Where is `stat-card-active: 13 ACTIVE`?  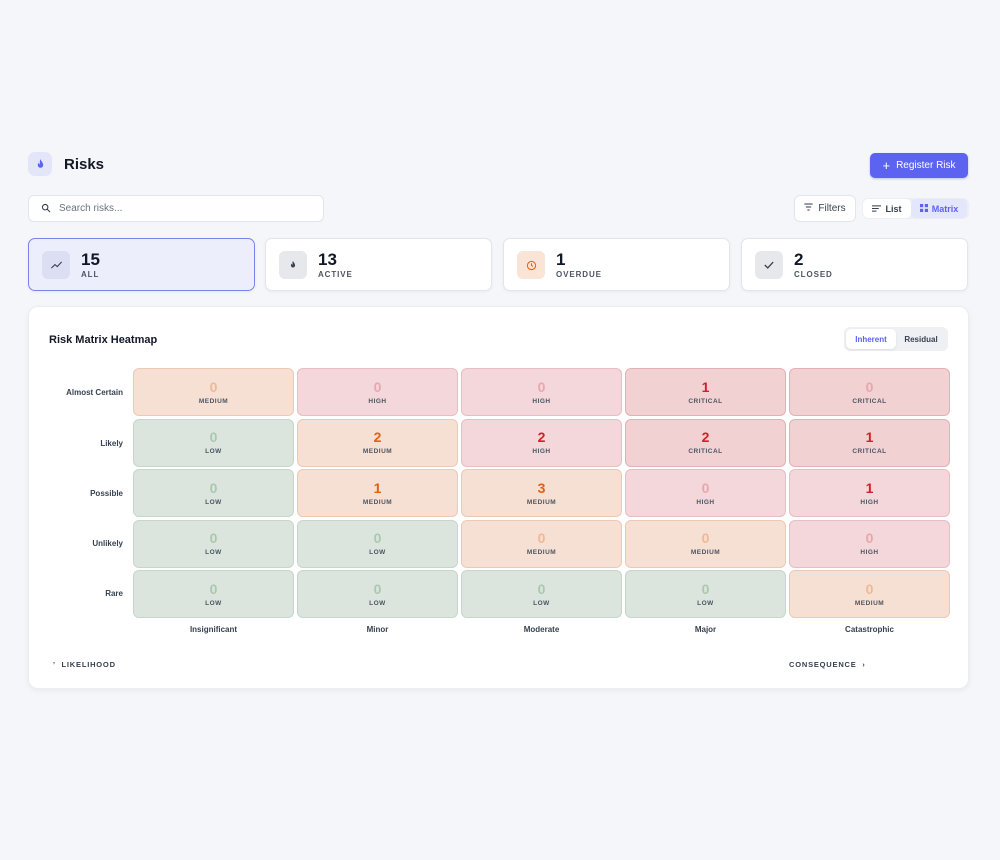 stat-card-active: 13 ACTIVE is located at coordinates (378, 264).